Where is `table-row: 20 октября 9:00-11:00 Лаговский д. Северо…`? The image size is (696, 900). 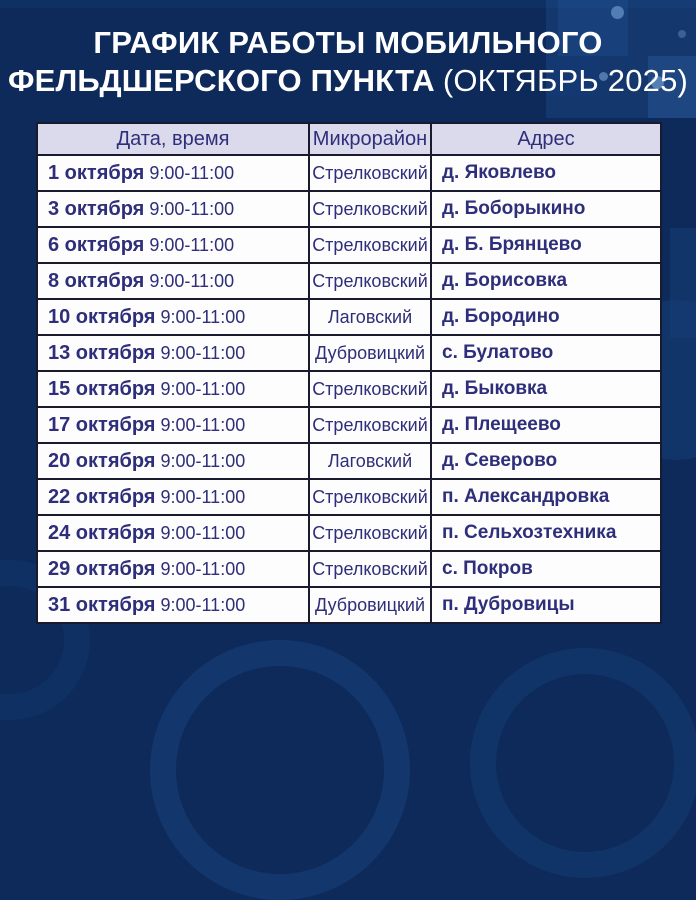 table-row: 20 октября 9:00-11:00 Лаговский д. Северо… is located at coordinates (349, 461).